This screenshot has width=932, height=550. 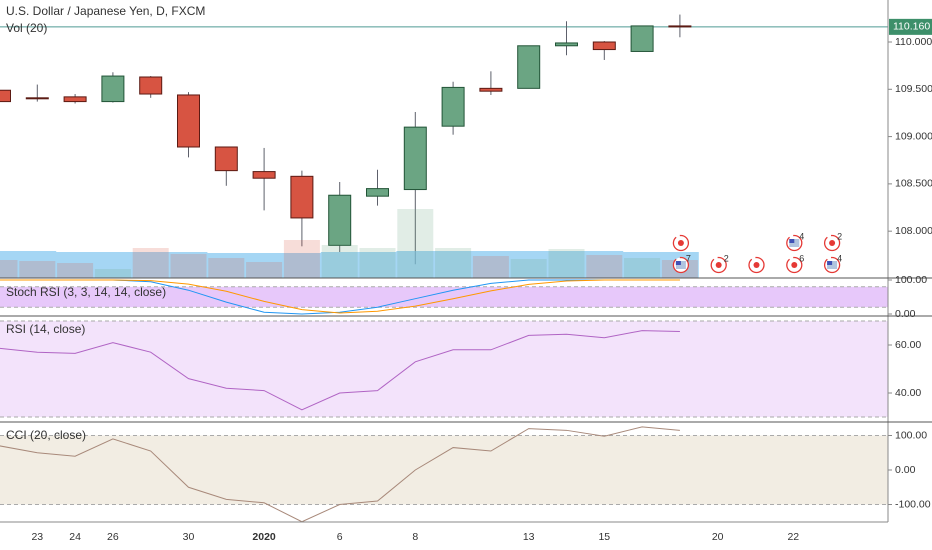 What do you see at coordinates (801, 258) in the screenshot?
I see `event-count: 6` at bounding box center [801, 258].